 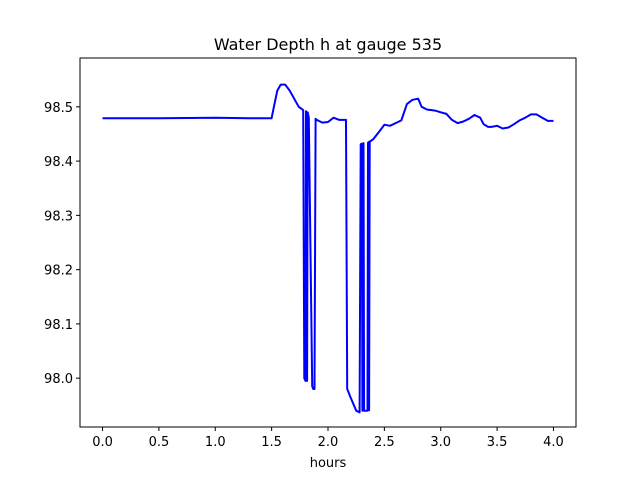 What do you see at coordinates (328, 442) in the screenshot?
I see `x-tick-label: 2.0` at bounding box center [328, 442].